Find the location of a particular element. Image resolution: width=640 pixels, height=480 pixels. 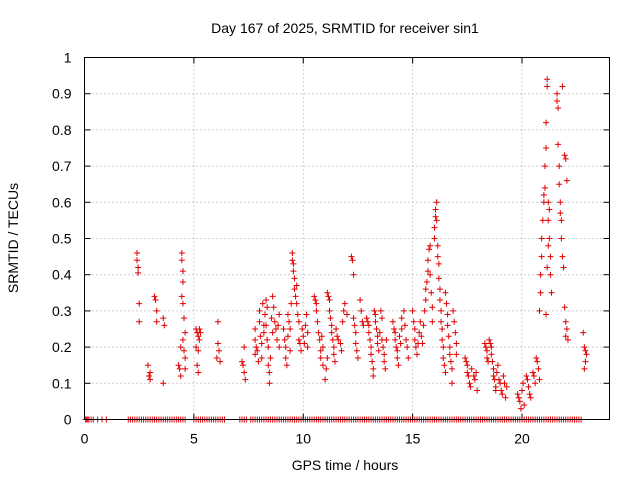

x-tick-label: 5 is located at coordinates (194, 439).